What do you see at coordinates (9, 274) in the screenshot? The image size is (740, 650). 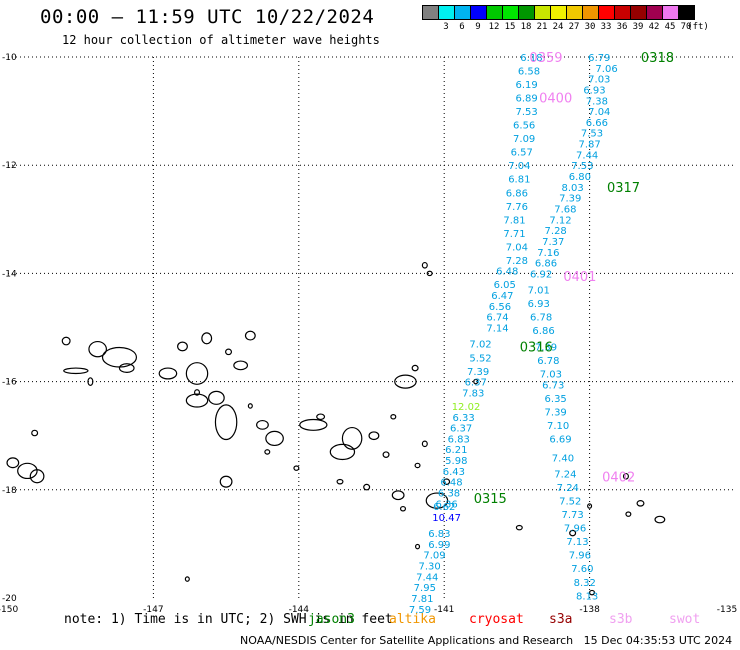 I see `lat-tick-label: -14` at bounding box center [9, 274].